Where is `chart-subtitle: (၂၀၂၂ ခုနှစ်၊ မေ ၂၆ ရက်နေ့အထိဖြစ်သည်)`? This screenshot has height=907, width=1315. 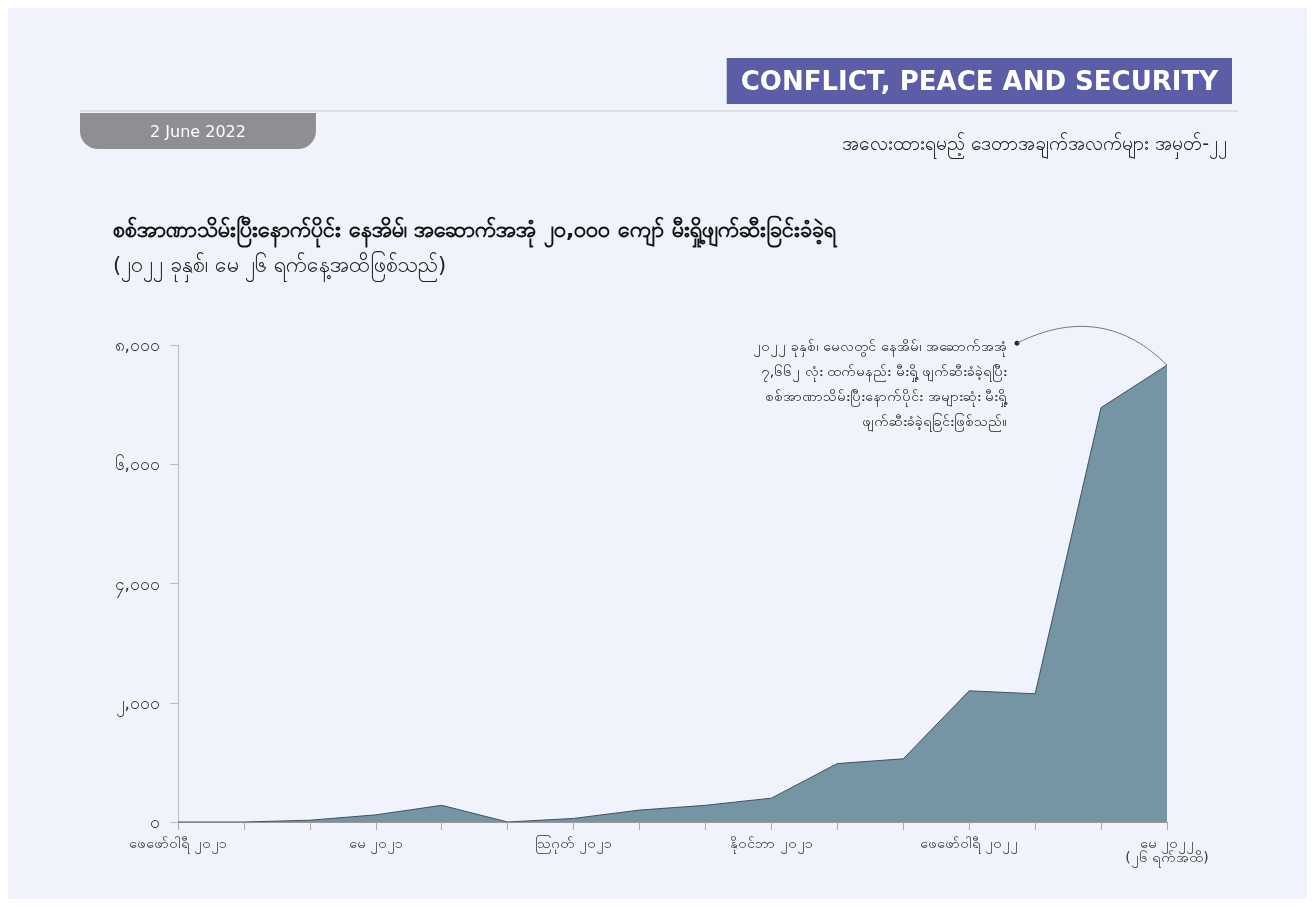 chart-subtitle: (၂၀၂၂ ခုနှစ်၊ မေ ၂၆ ရက်နေ့အထိဖြစ်သည်) is located at coordinates (280, 266).